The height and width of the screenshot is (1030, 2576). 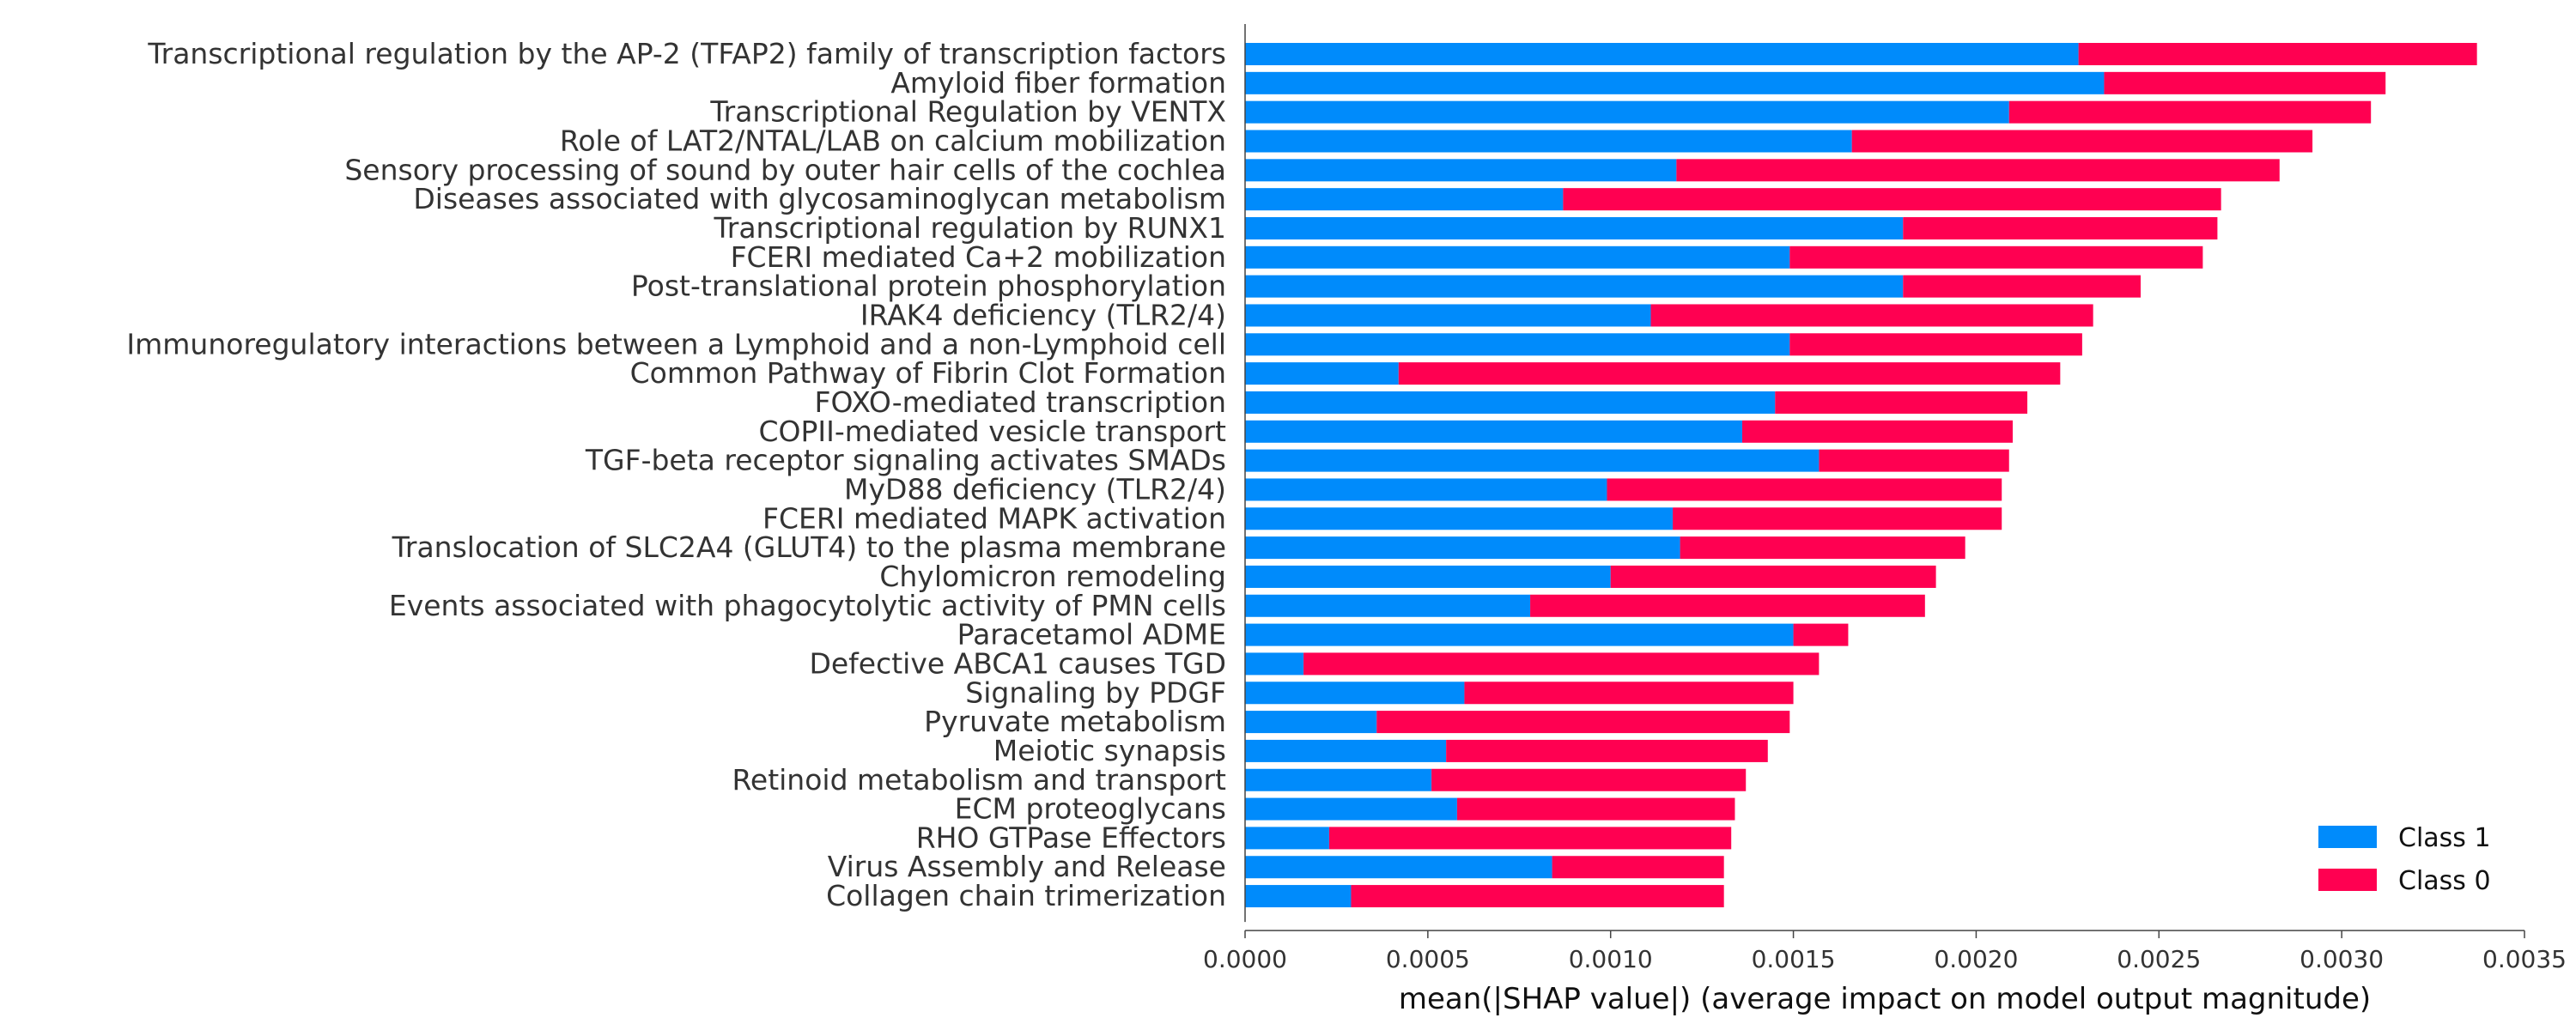 What do you see at coordinates (2524, 959) in the screenshot?
I see `x-tick-label: 0.0035` at bounding box center [2524, 959].